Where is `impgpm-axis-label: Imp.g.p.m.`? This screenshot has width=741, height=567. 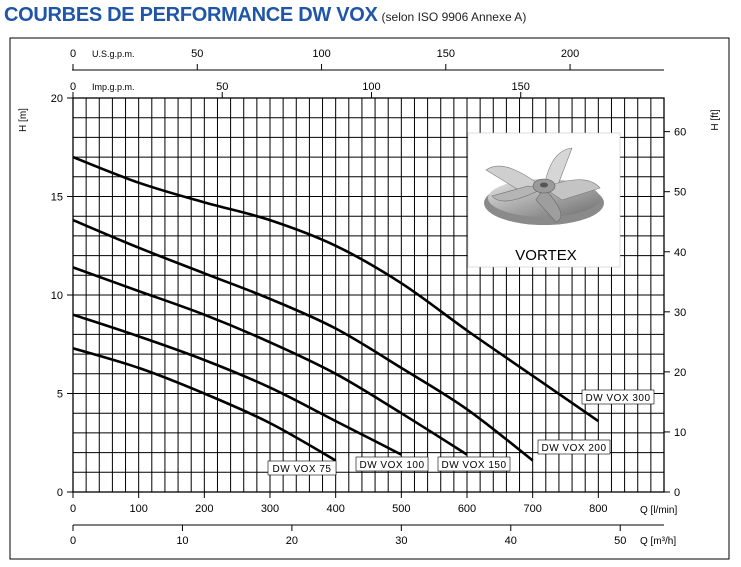 impgpm-axis-label: Imp.g.p.m. is located at coordinates (113, 87).